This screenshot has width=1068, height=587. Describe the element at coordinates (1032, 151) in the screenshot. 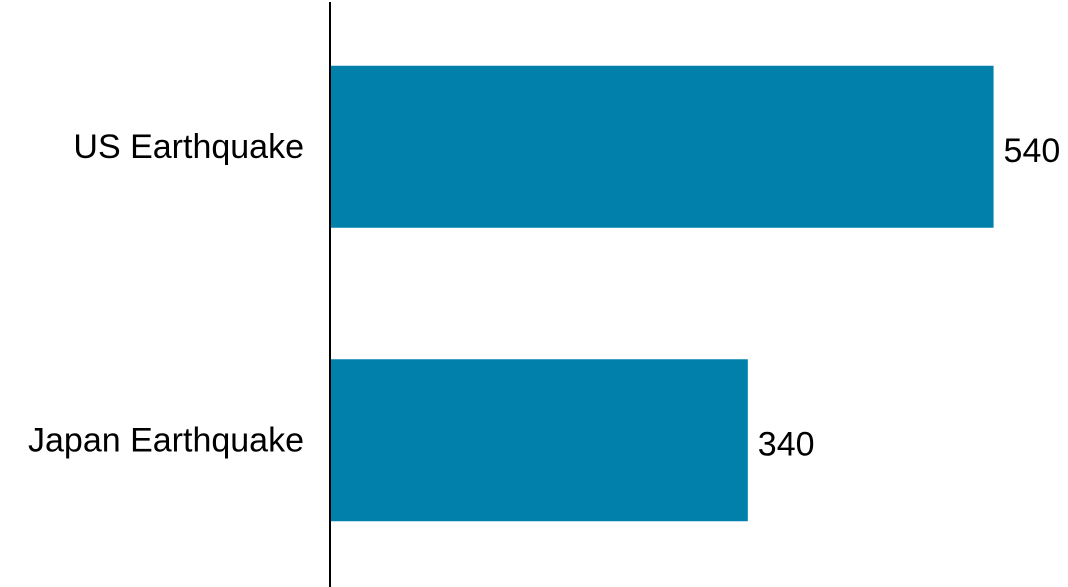

I see `value-label-us-earthquake: 540` at that location.